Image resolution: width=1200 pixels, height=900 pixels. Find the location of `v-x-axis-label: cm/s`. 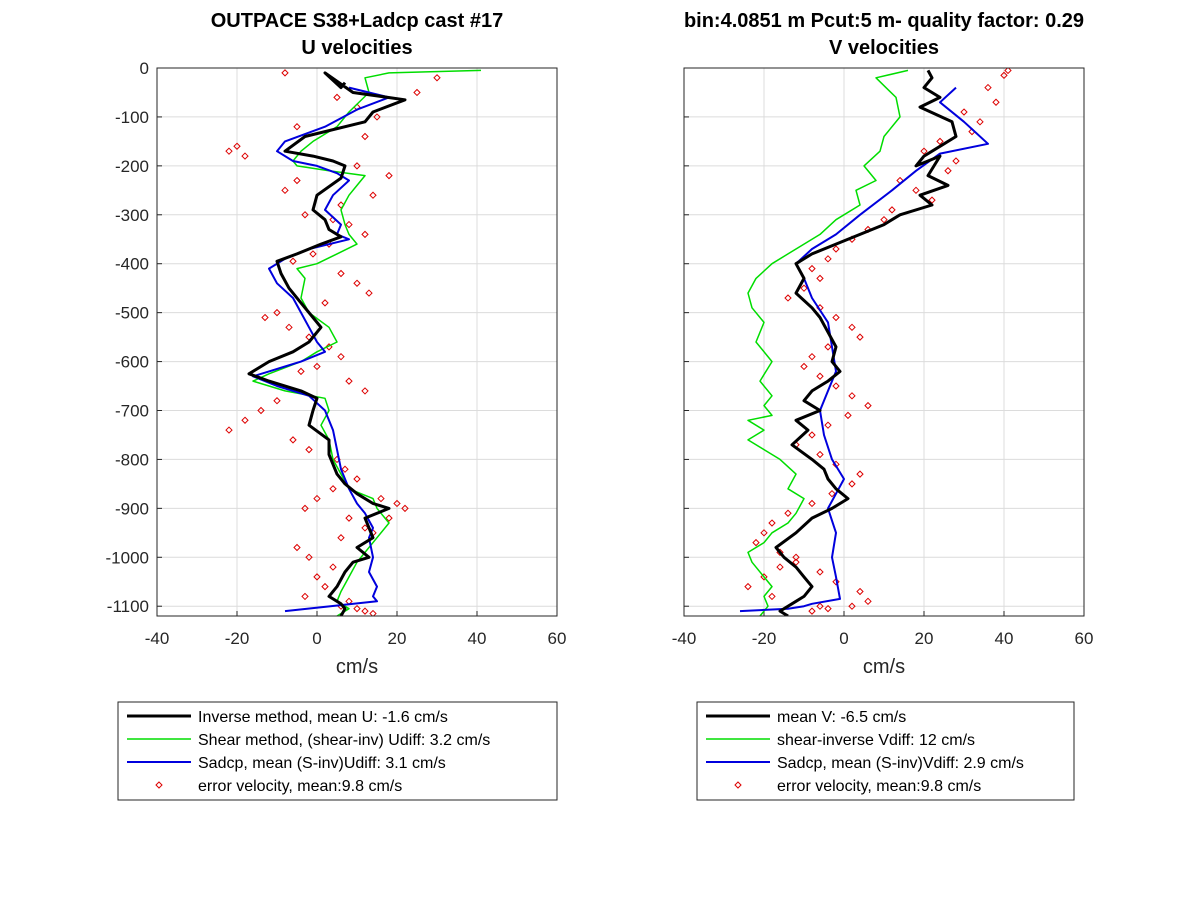

v-x-axis-label: cm/s is located at coordinates (884, 667).